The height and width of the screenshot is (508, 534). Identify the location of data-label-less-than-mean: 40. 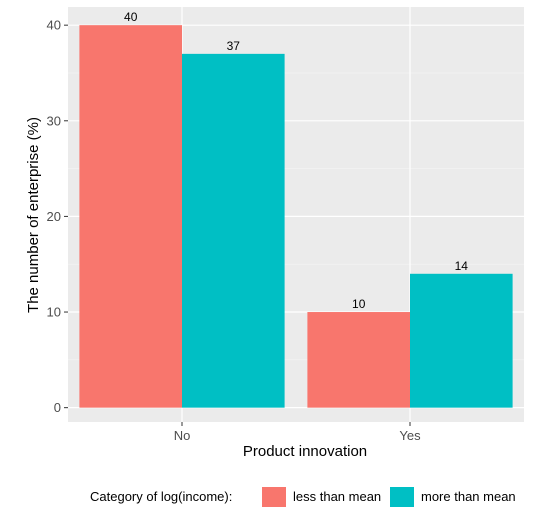
(131, 17).